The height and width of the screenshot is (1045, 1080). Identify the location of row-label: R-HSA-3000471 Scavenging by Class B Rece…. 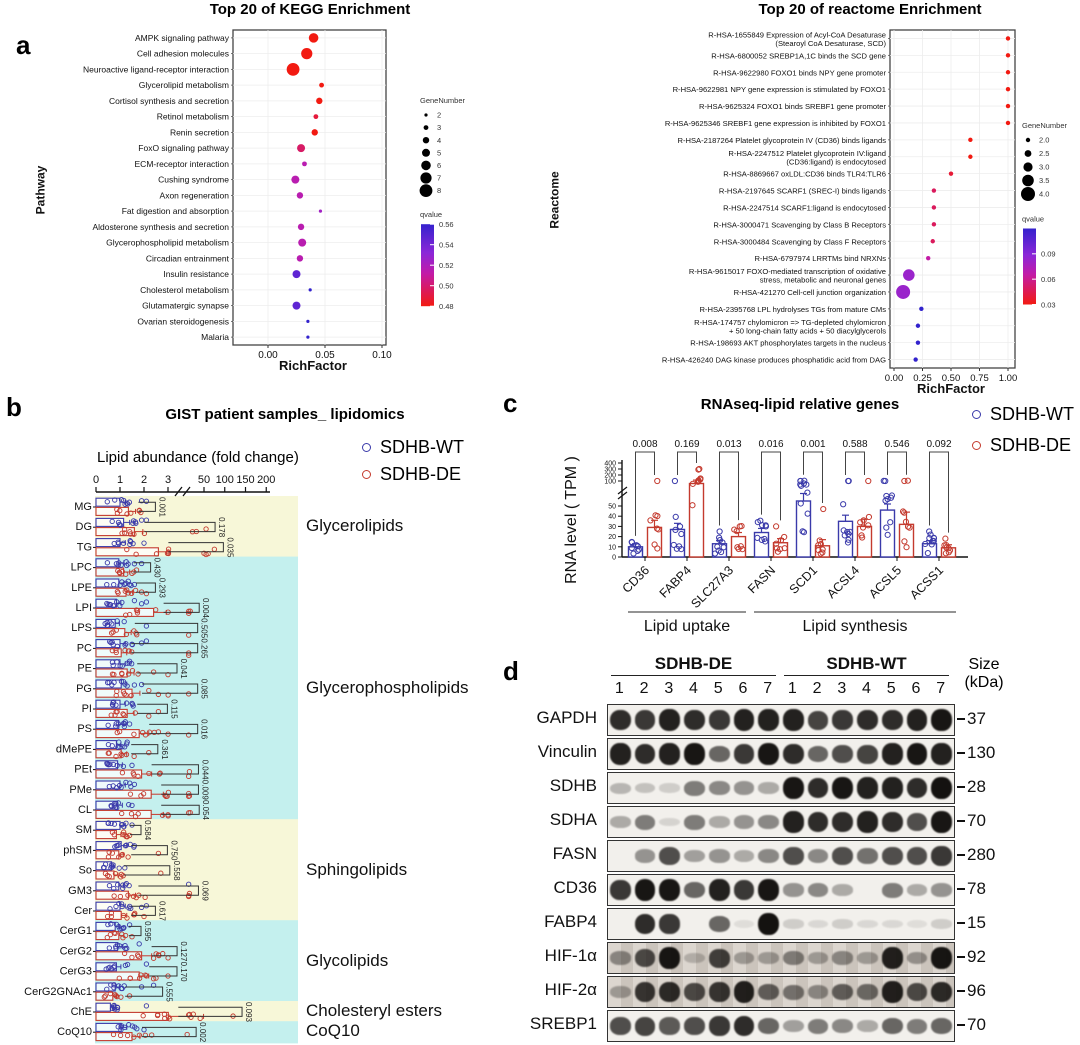
(799, 224).